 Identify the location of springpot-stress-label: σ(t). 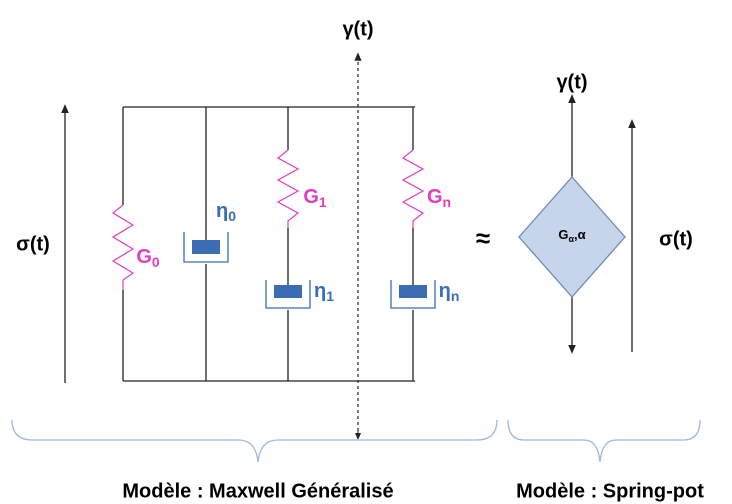
(676, 239).